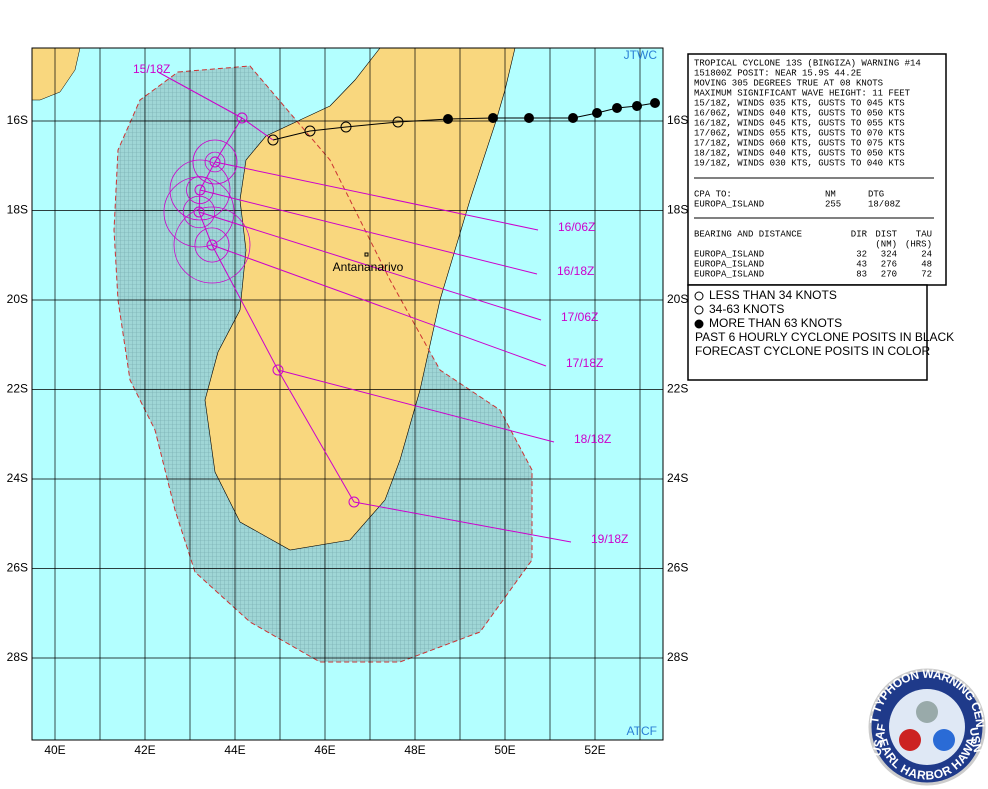 The image size is (988, 789). What do you see at coordinates (830, 194) in the screenshot?
I see `cpa-header: NM` at bounding box center [830, 194].